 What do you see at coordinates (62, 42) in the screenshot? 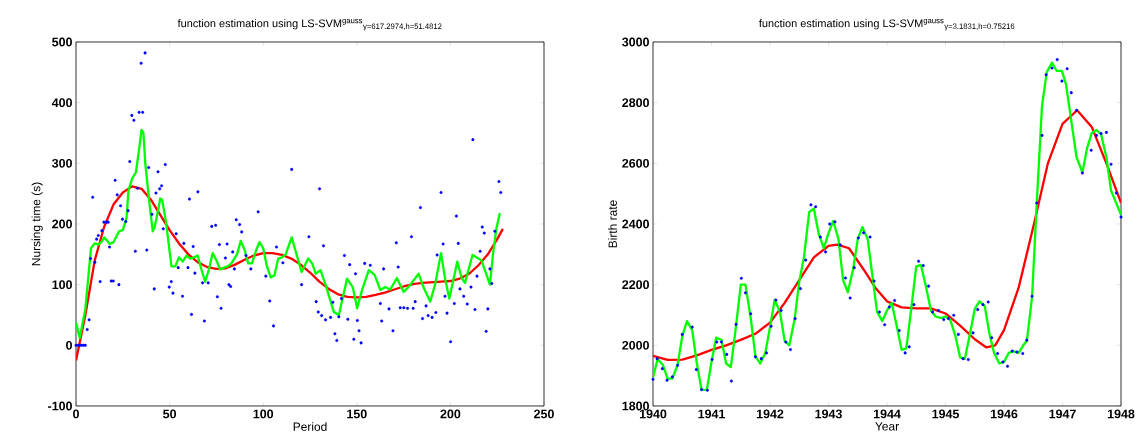
I see `y-tick-label: 500` at bounding box center [62, 42].